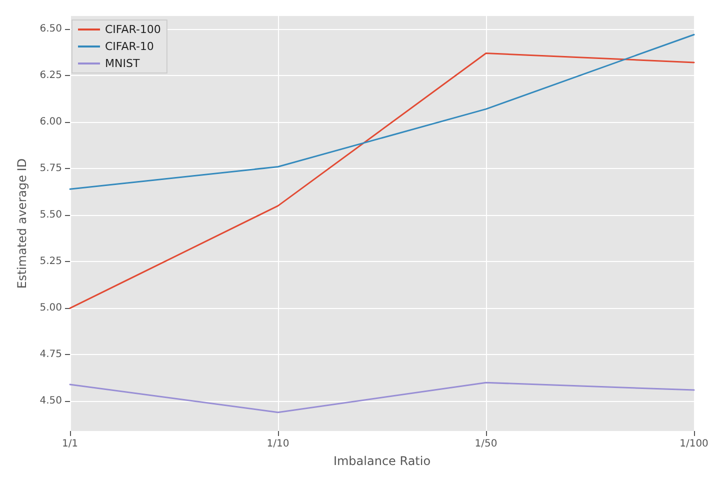 The height and width of the screenshot is (480, 724). What do you see at coordinates (122, 63) in the screenshot?
I see `legend-label: MNIST` at bounding box center [122, 63].